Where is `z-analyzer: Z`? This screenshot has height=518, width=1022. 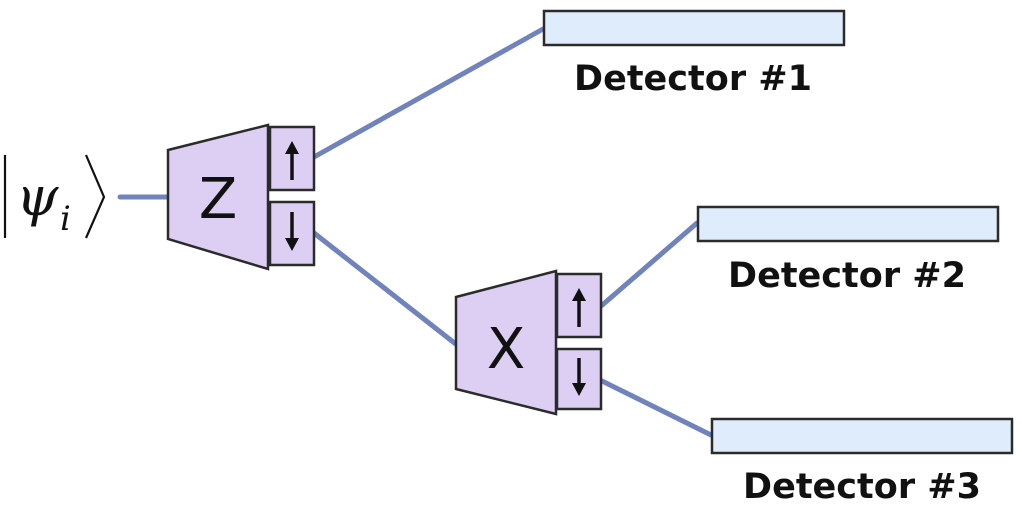 z-analyzer: Z is located at coordinates (241, 197).